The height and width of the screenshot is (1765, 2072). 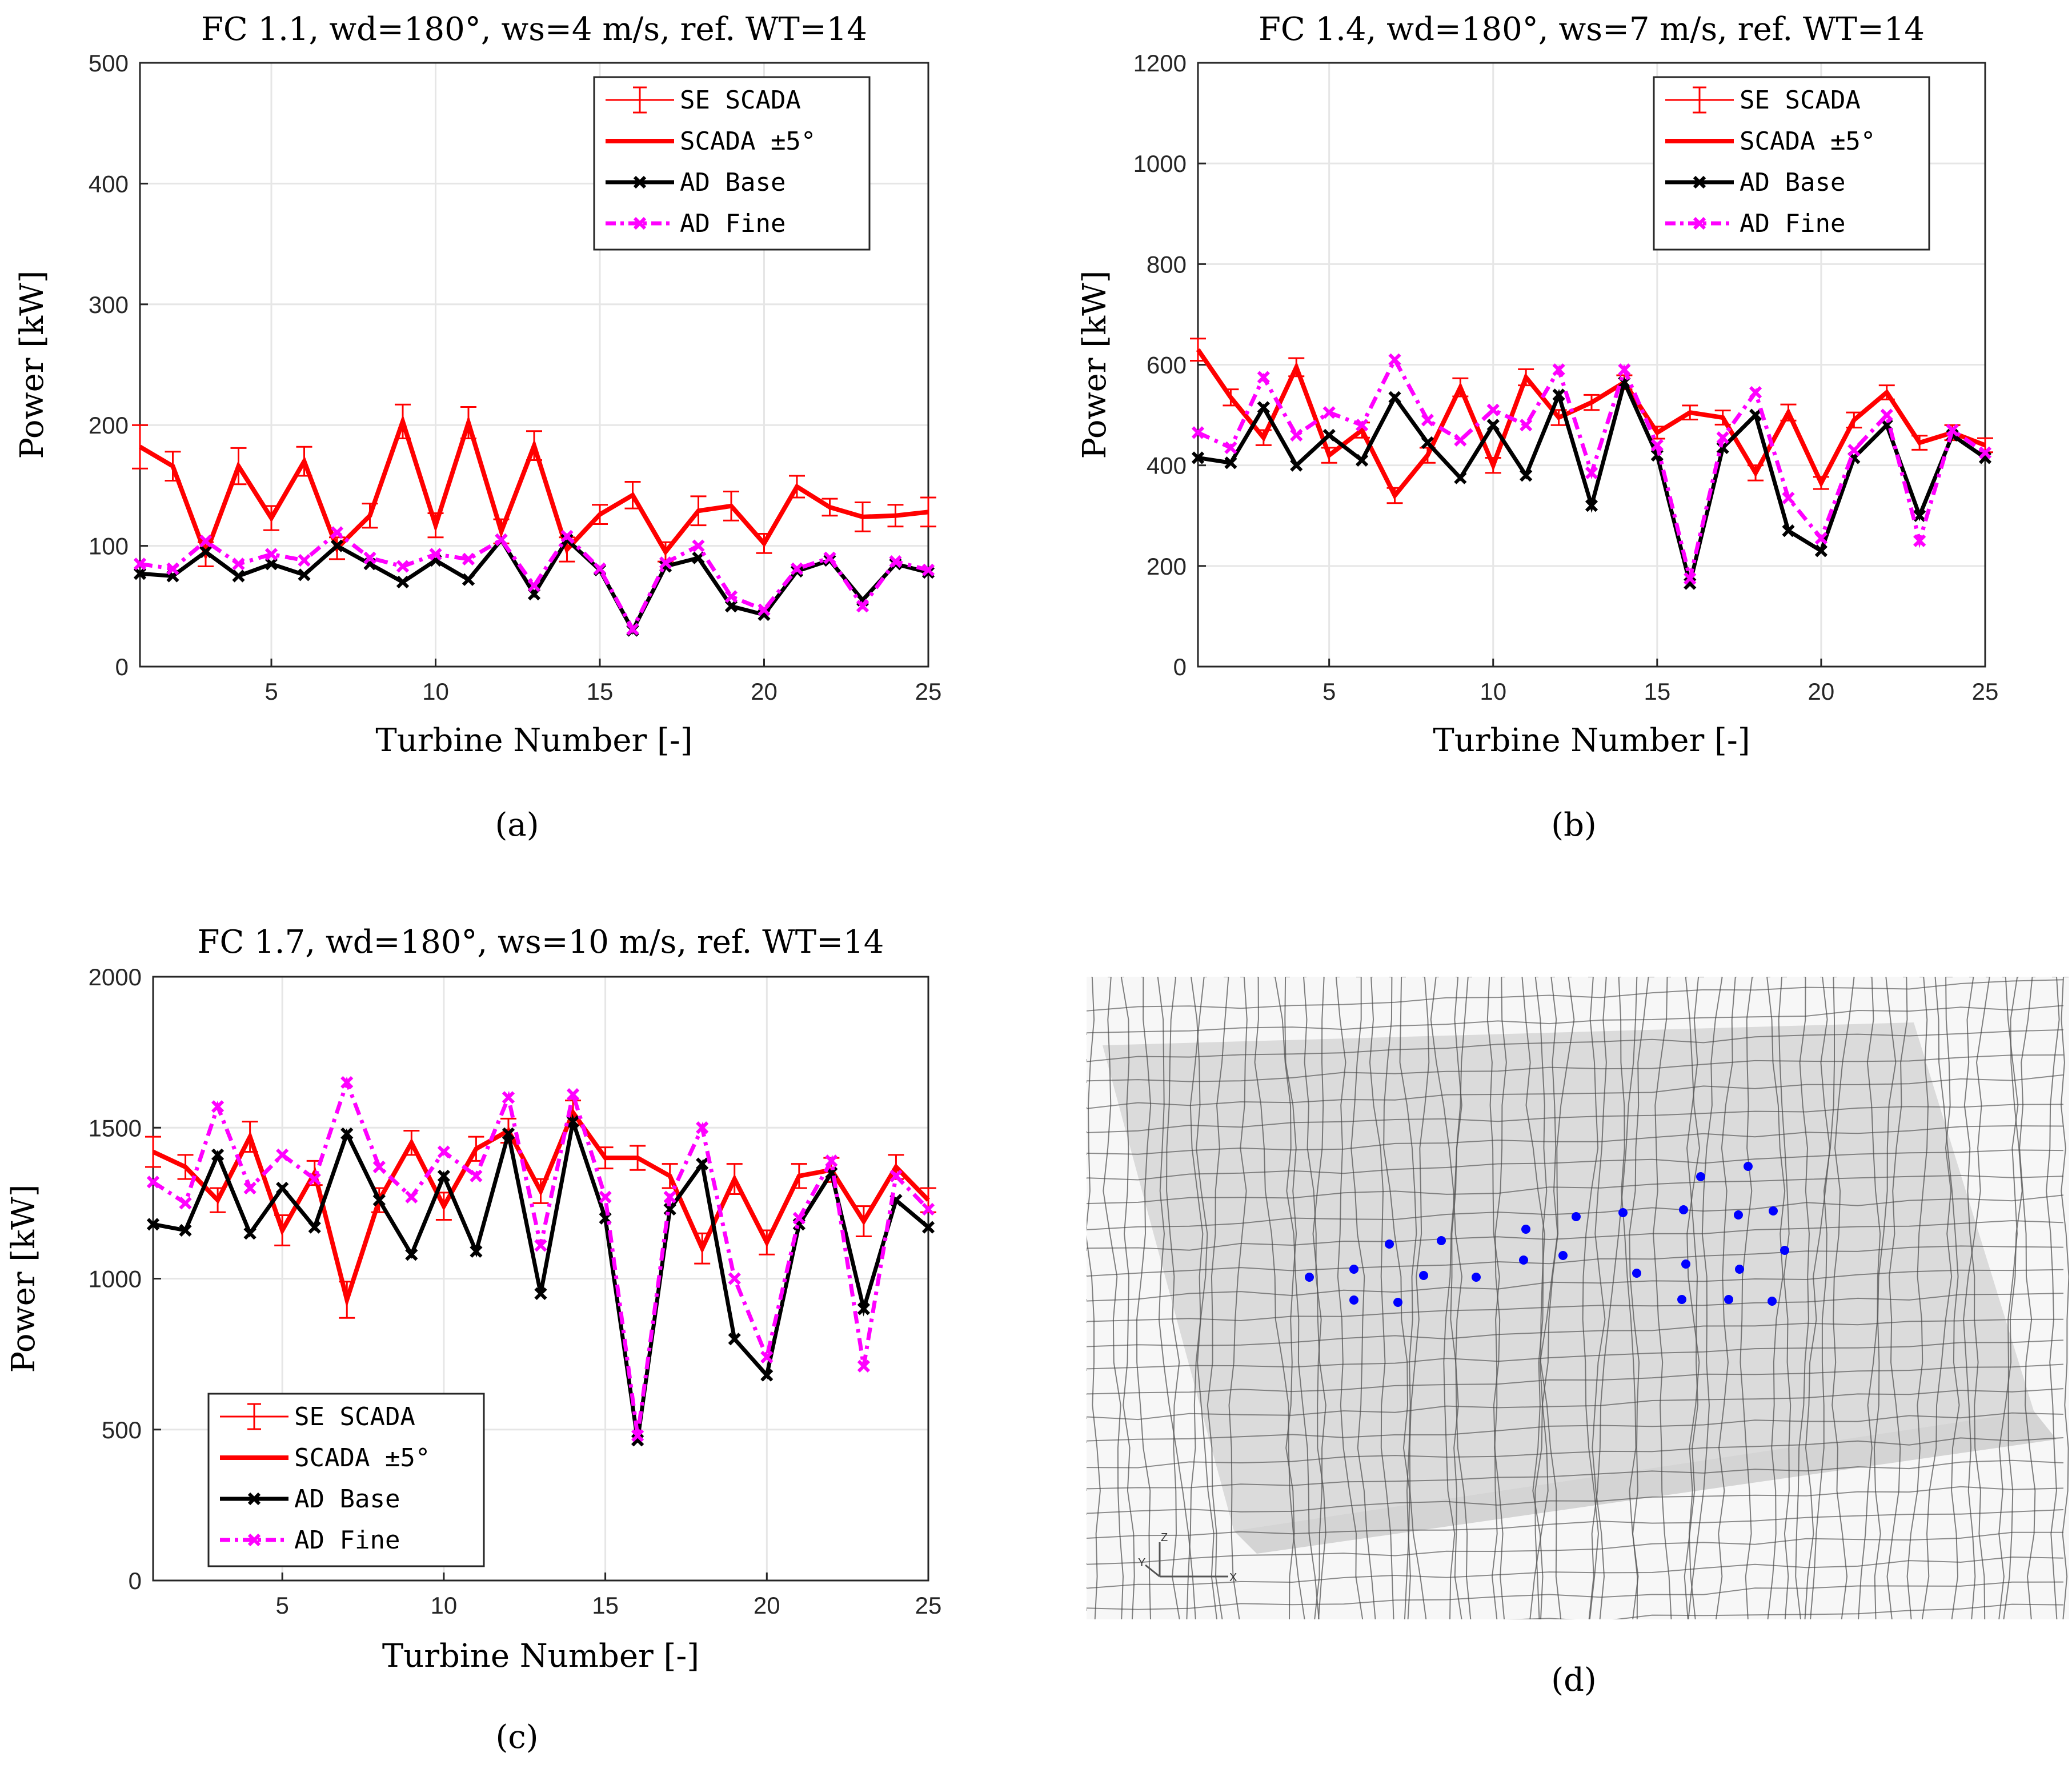 What do you see at coordinates (541, 943) in the screenshot?
I see `chart-title: FC 1.7, wd=180°, ws=10 m/s, ref. WT=14` at bounding box center [541, 943].